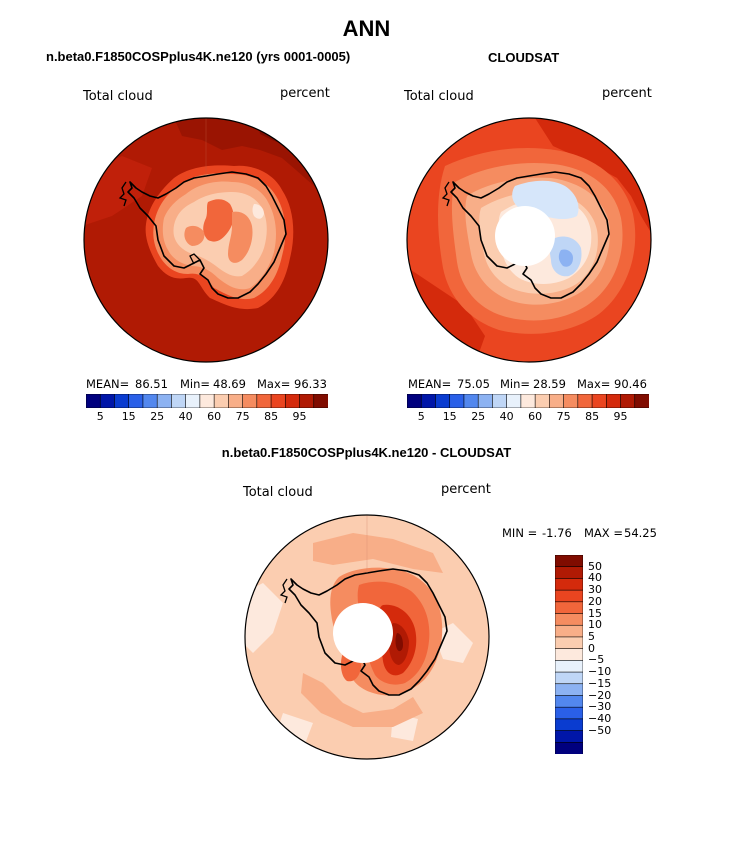 This screenshot has height=853, width=733. What do you see at coordinates (608, 654) in the screenshot?
I see `colorbar-difference-ticks: 50 40 30 20 15 10 5 0 −5 −10 −15 −20 −30 −40 −50` at bounding box center [608, 654].